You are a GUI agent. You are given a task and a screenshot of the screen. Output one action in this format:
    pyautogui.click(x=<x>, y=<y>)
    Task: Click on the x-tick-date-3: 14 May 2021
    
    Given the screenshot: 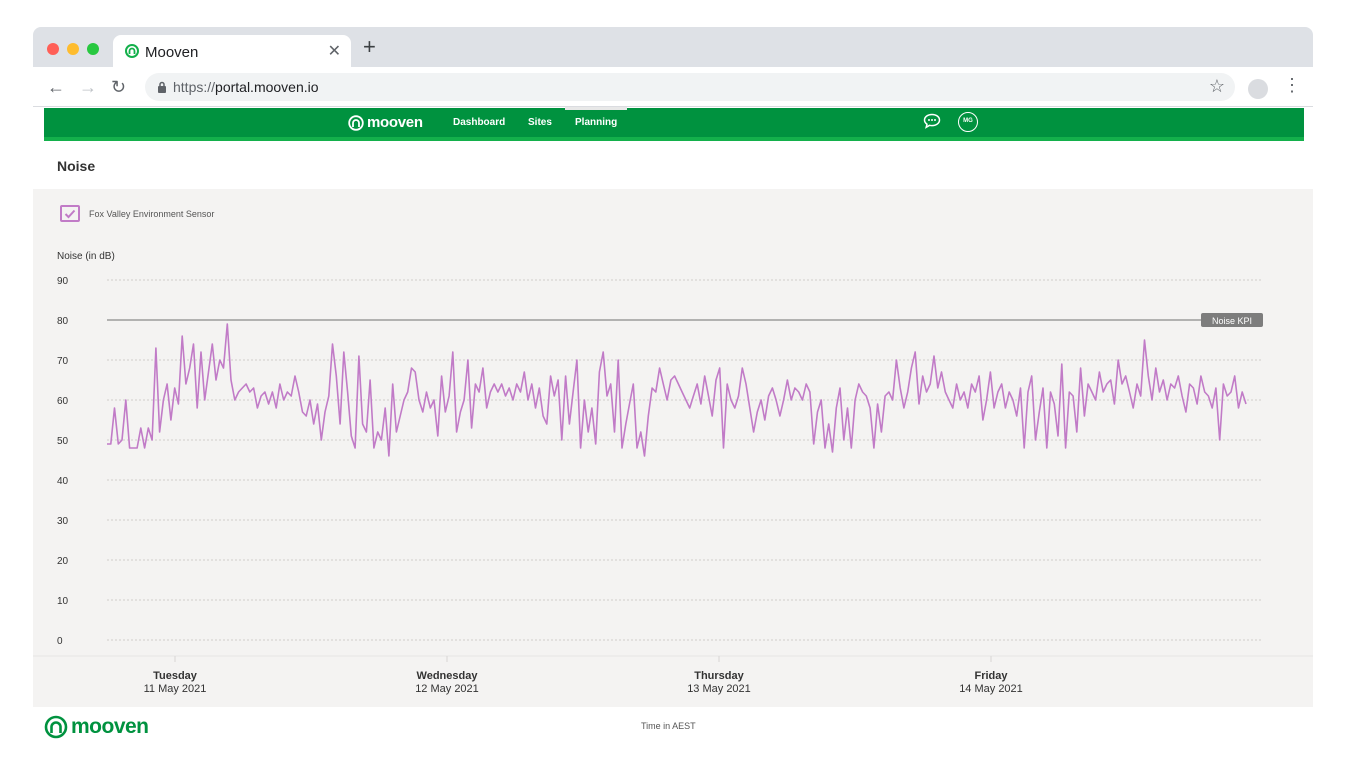 What is the action you would take?
    pyautogui.click(x=991, y=689)
    